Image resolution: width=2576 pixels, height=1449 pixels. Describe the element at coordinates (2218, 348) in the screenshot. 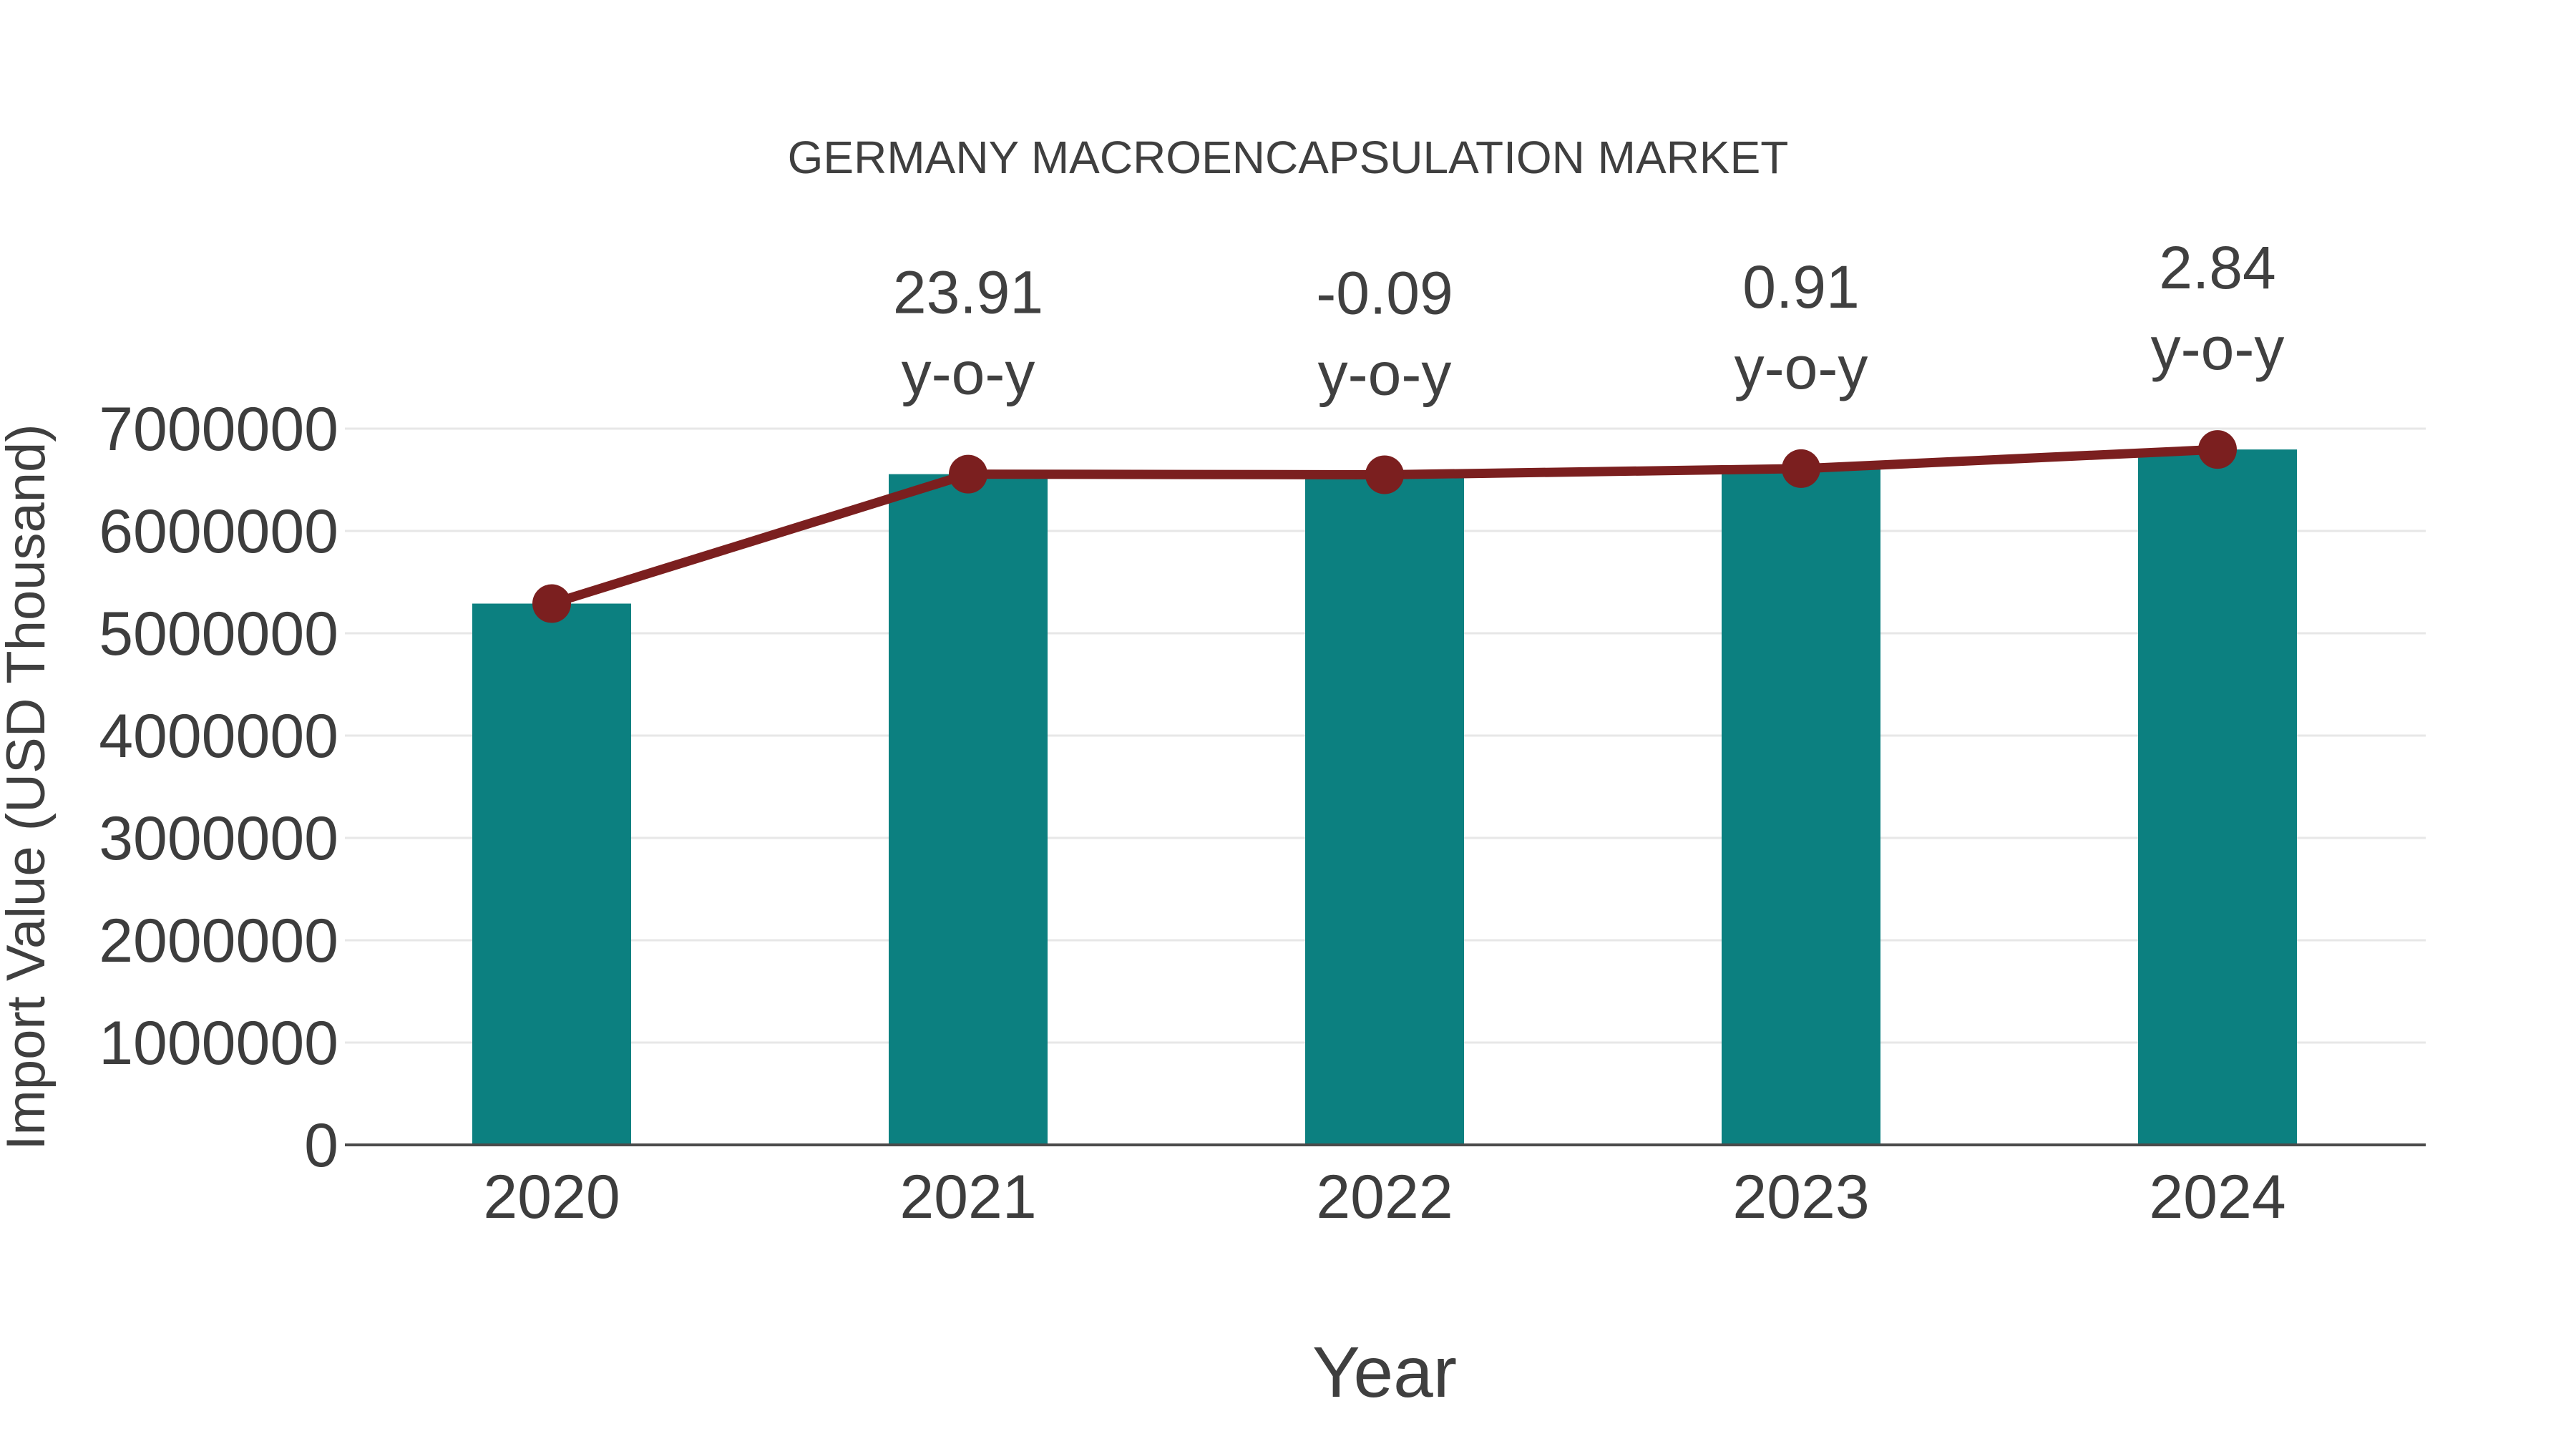

I see `annotation-suffix-2024: y-o-y` at that location.